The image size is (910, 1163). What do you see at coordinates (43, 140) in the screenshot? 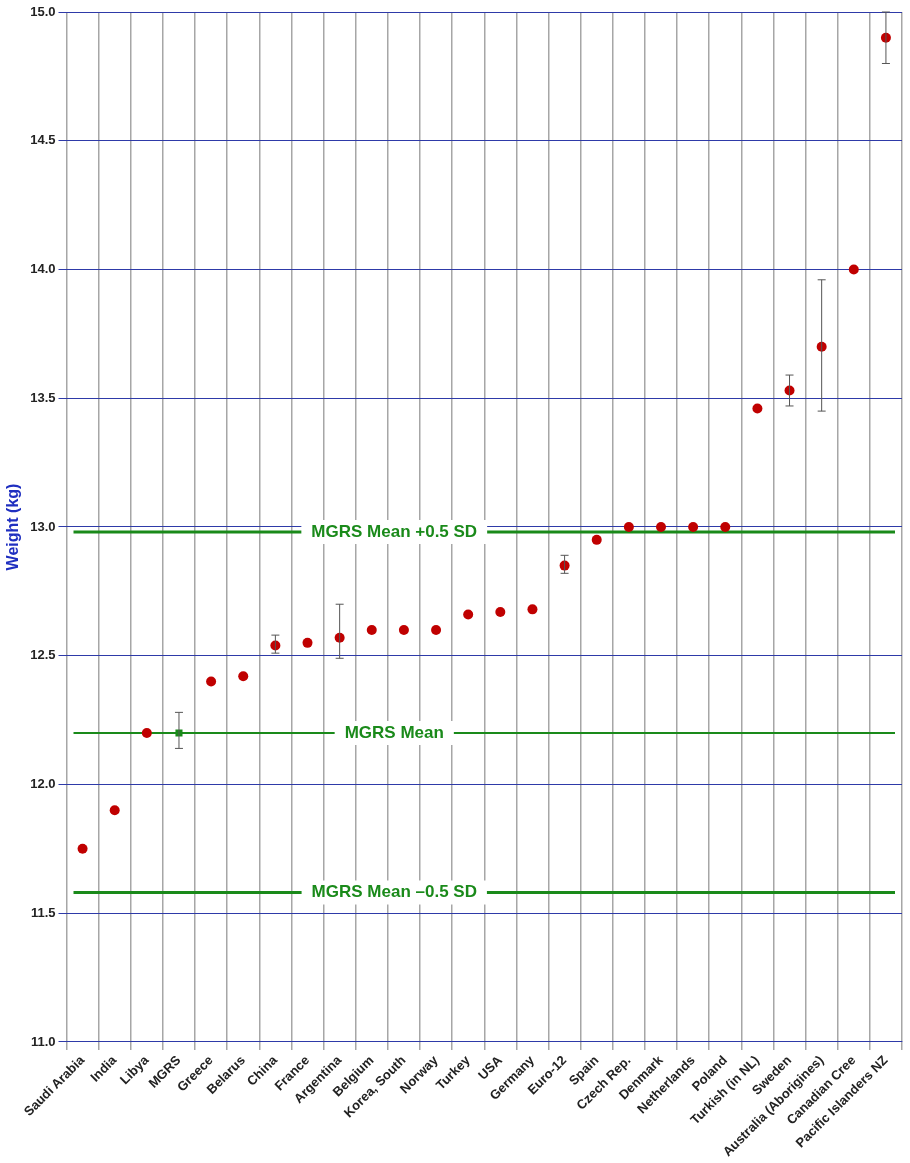
I see `y-tick-label: 14.5` at bounding box center [43, 140].